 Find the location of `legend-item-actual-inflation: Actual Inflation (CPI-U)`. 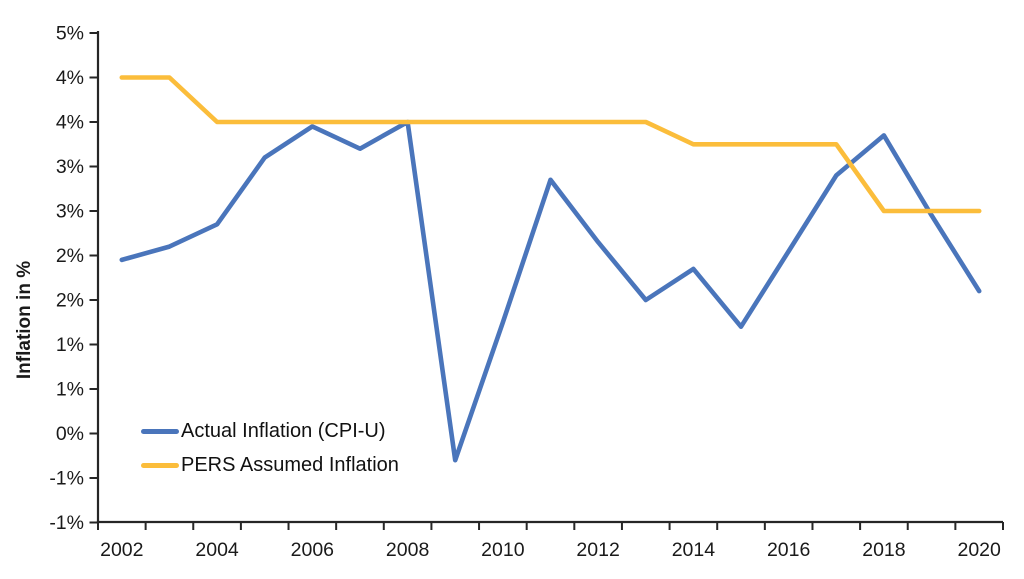

legend-item-actual-inflation: Actual Inflation (CPI-U) is located at coordinates (270, 431).